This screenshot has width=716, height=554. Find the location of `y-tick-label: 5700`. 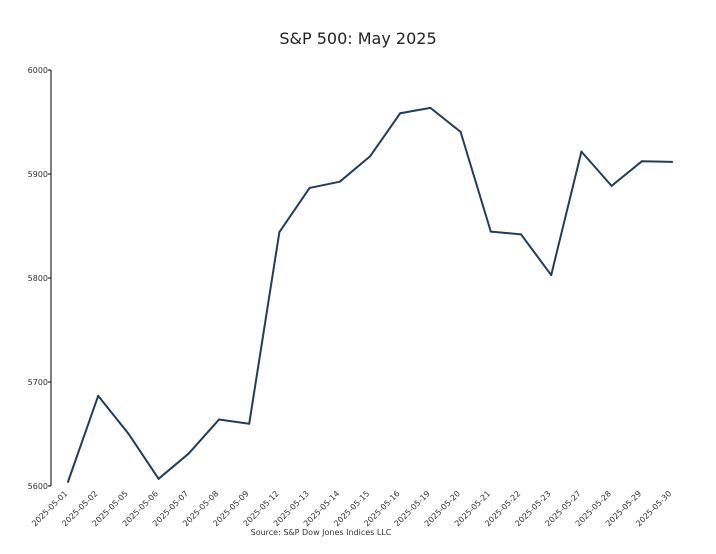

y-tick-label: 5700 is located at coordinates (38, 382).